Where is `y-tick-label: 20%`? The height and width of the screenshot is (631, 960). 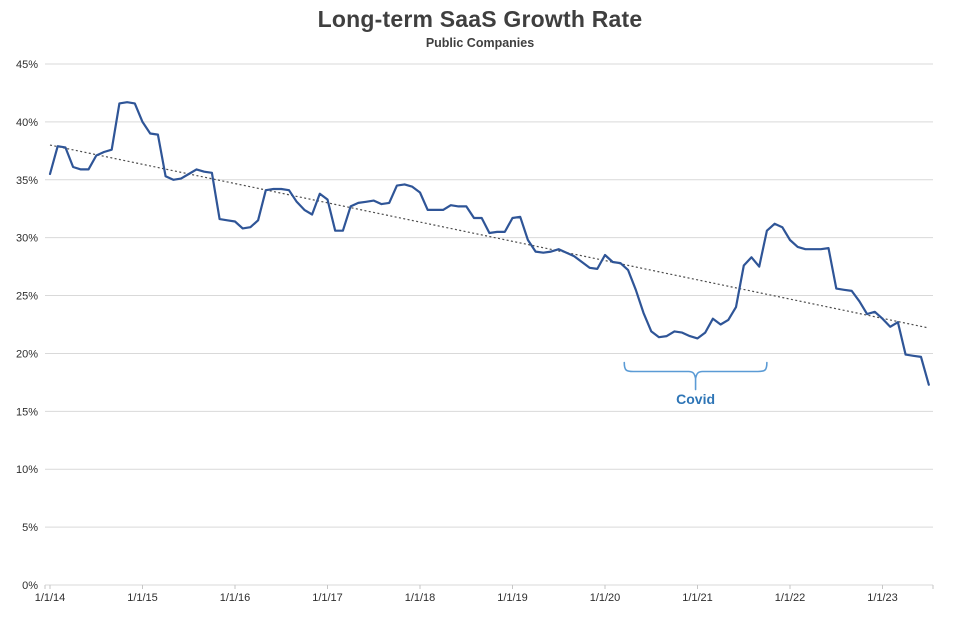
y-tick-label: 20% is located at coordinates (27, 354).